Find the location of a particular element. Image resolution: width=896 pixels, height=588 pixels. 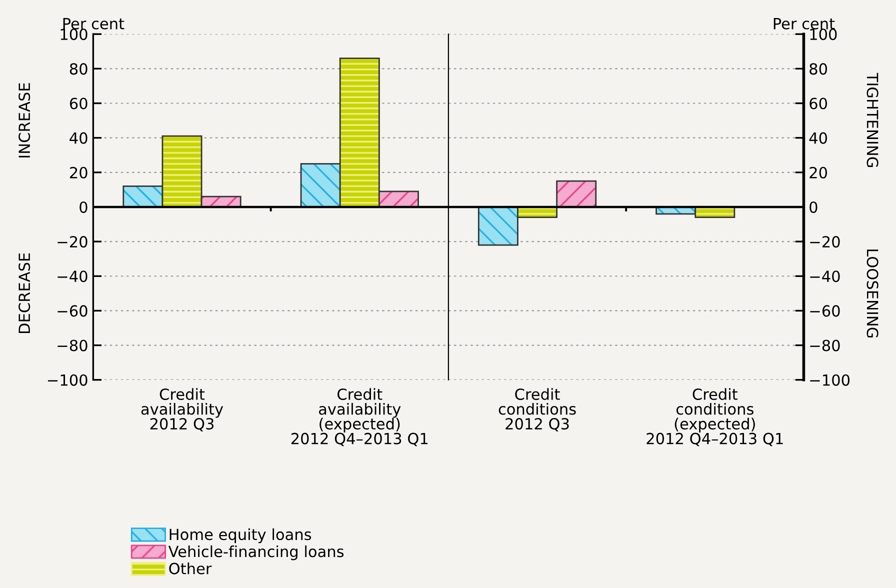

y2-axis-title: Per cent is located at coordinates (804, 24).